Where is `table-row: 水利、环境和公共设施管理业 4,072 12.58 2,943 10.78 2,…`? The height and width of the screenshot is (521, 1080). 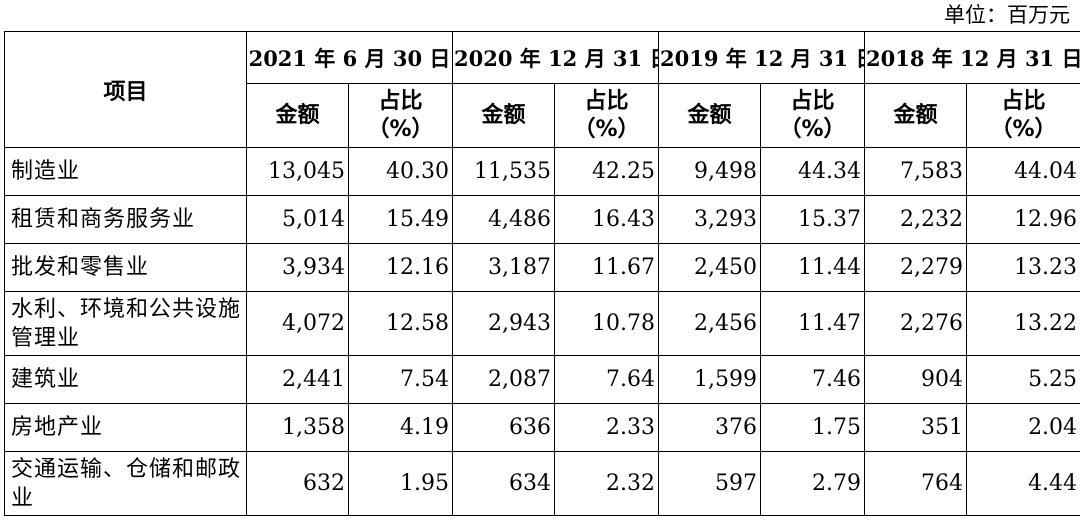
table-row: 水利、环境和公共设施管理业 4,072 12.58 2,943 10.78 2,… is located at coordinates (542, 323).